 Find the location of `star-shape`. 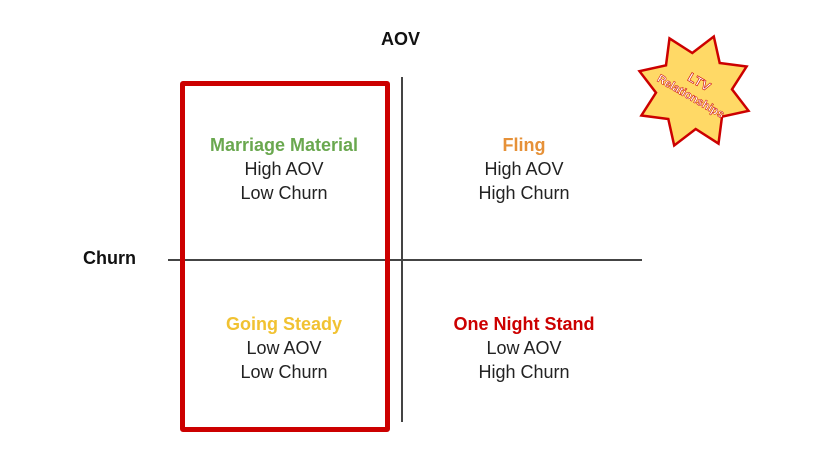

star-shape is located at coordinates (694, 91).